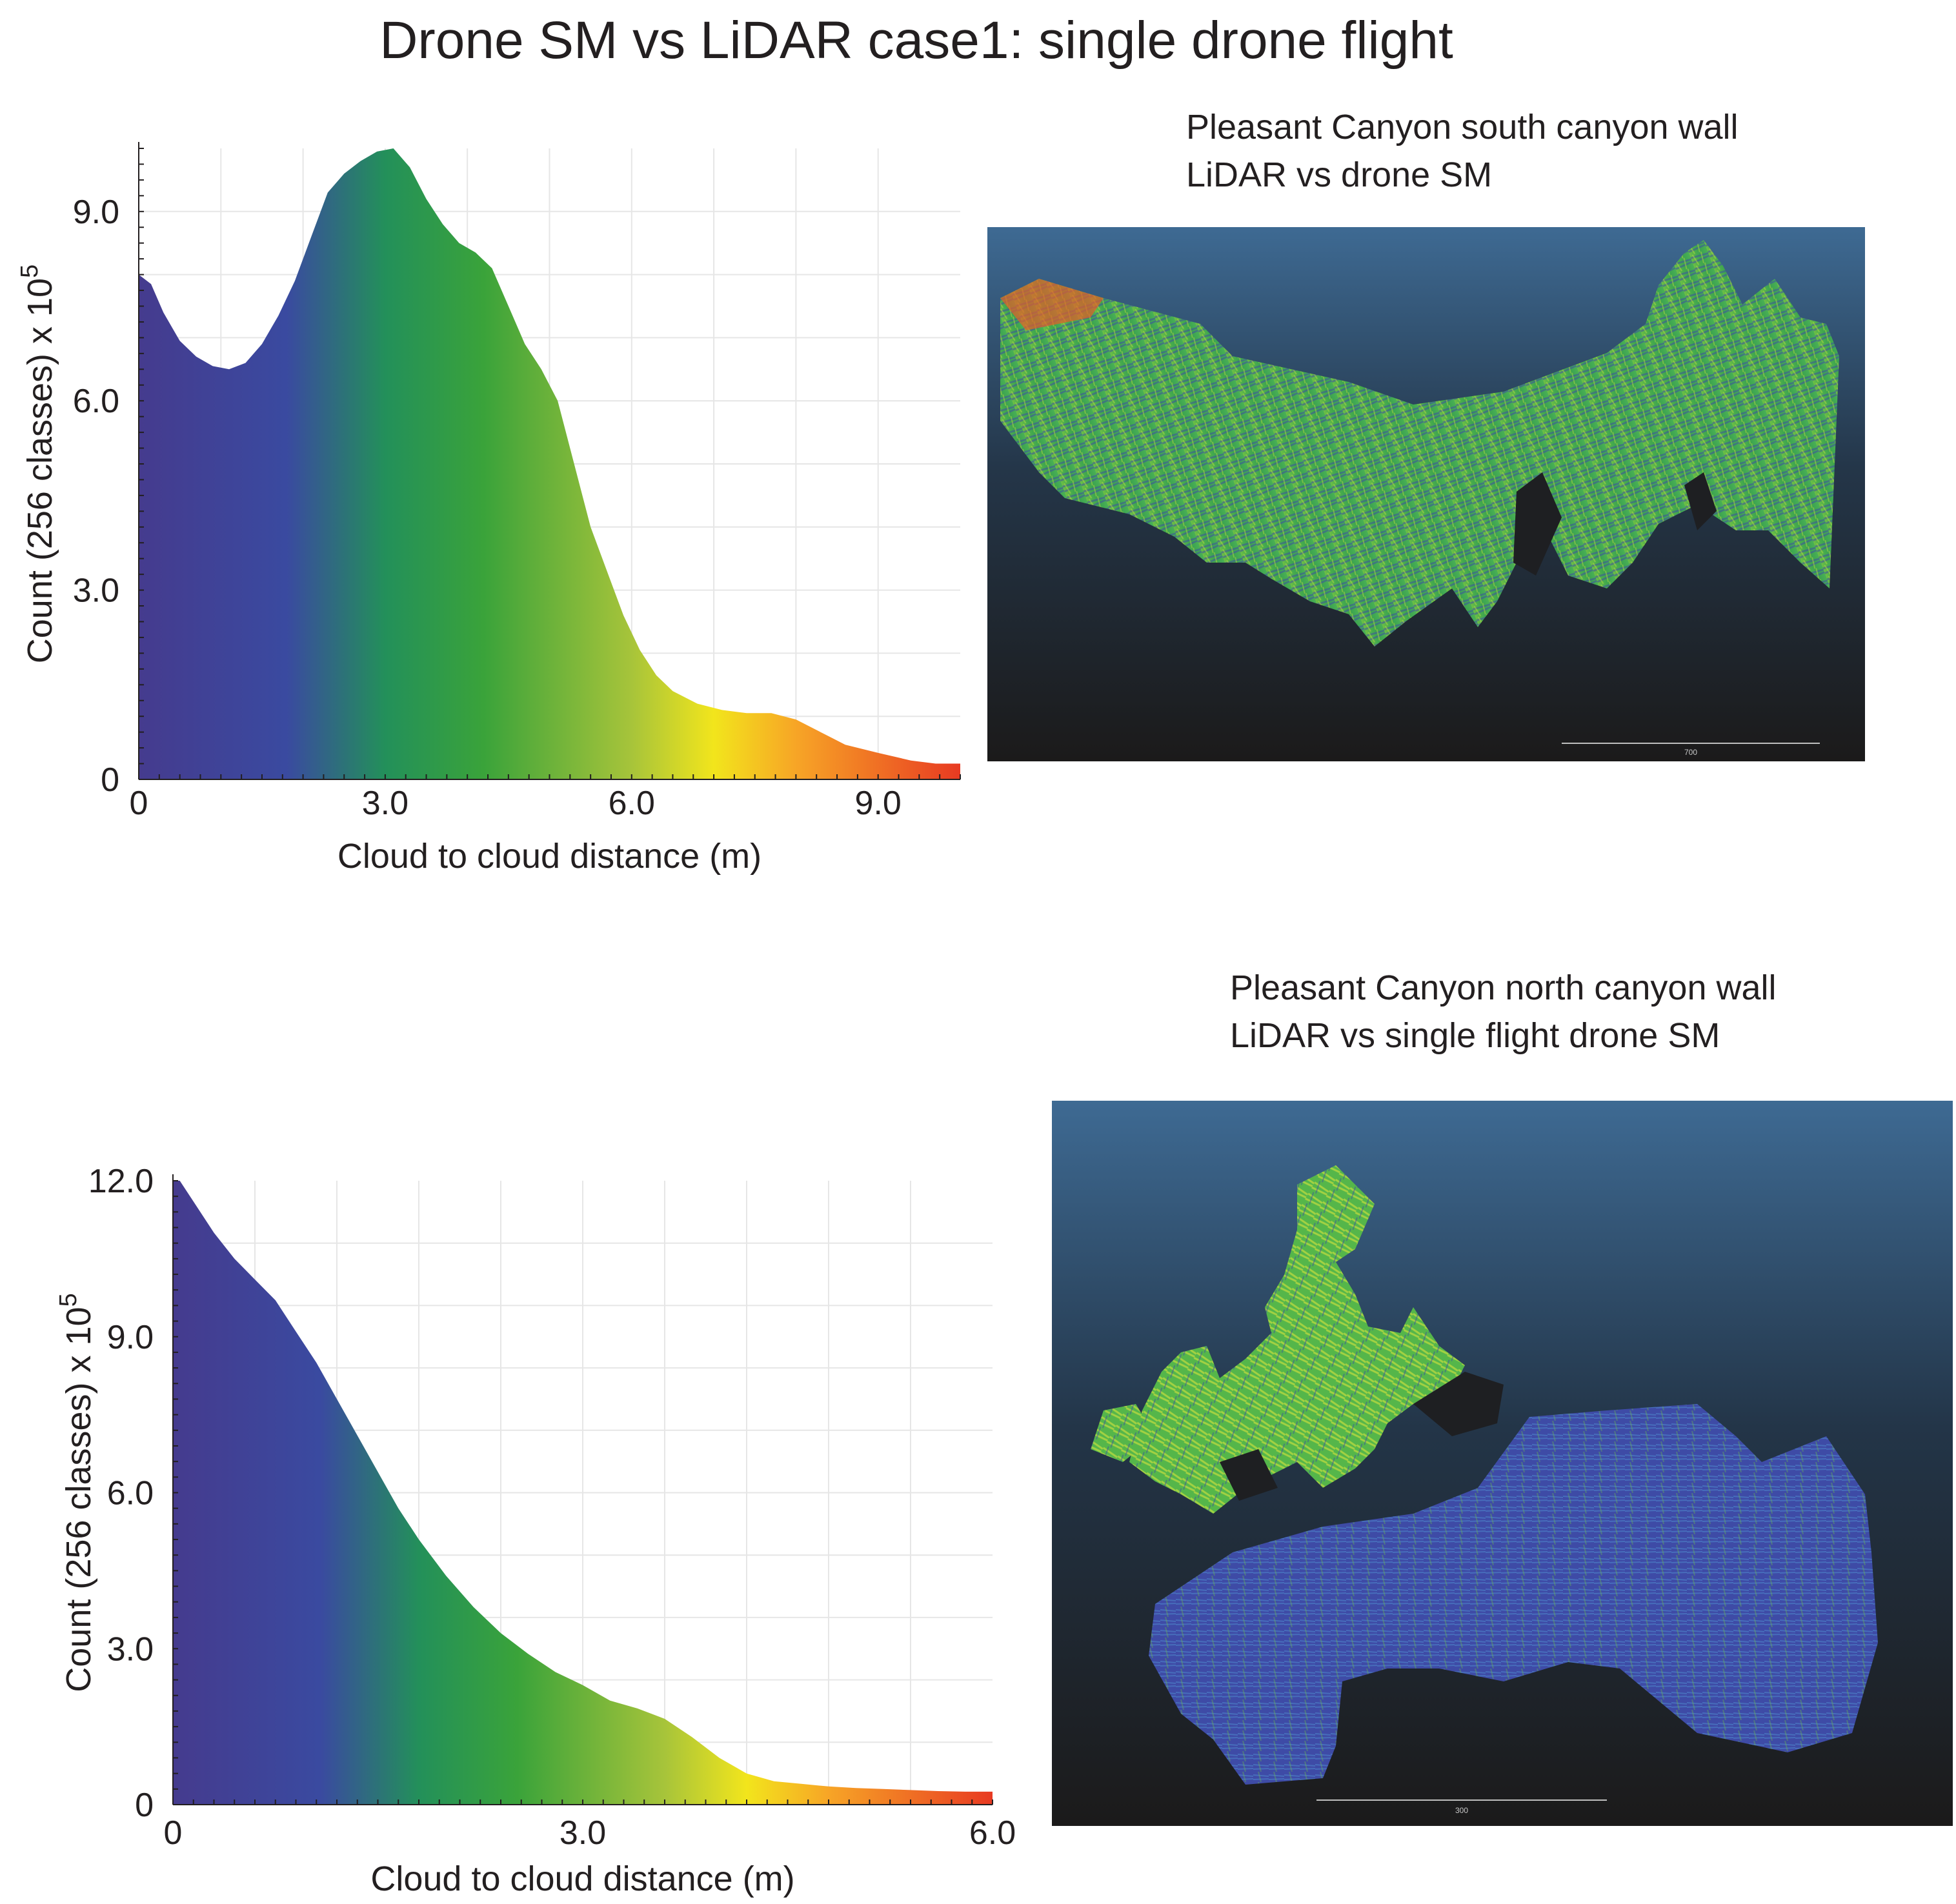 This screenshot has width=1956, height=1904. Describe the element at coordinates (1503, 987) in the screenshot. I see `map-title-line: Pleasant Canyon north canyon wall` at that location.